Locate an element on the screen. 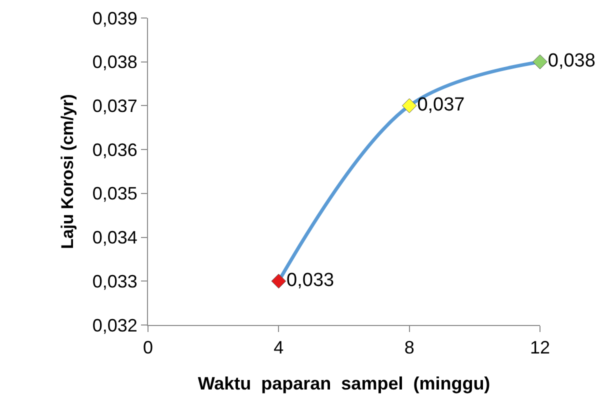 The height and width of the screenshot is (416, 612). y-tick-label: 0,038 is located at coordinates (115, 62).